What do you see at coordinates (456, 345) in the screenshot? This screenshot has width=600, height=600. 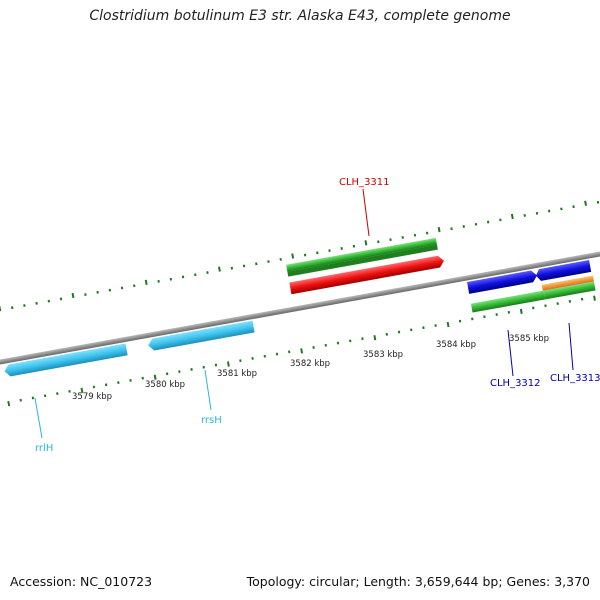 I see `tick-label: 3584 kbp` at bounding box center [456, 345].